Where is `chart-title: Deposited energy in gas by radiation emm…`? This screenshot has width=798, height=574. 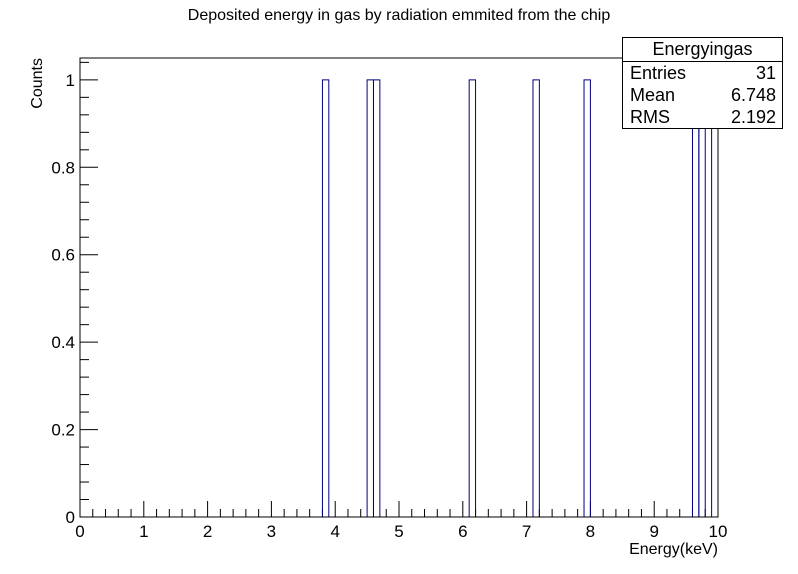
chart-title: Deposited energy in gas by radiation emm… is located at coordinates (399, 15).